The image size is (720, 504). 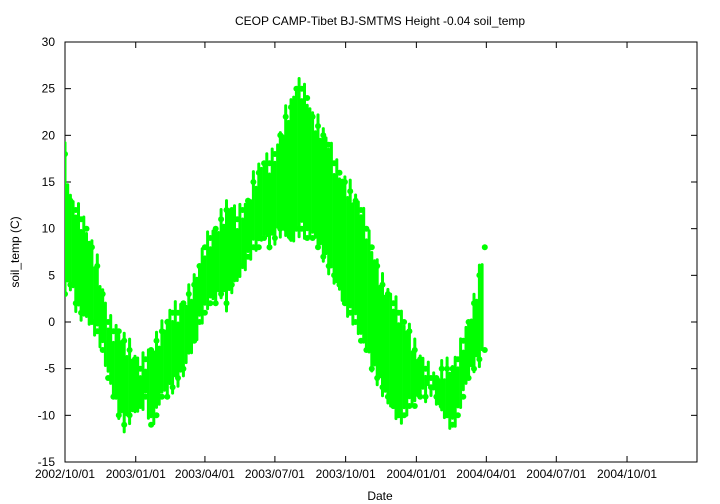 What do you see at coordinates (47, 462) in the screenshot?
I see `y-tick-label: -15` at bounding box center [47, 462].